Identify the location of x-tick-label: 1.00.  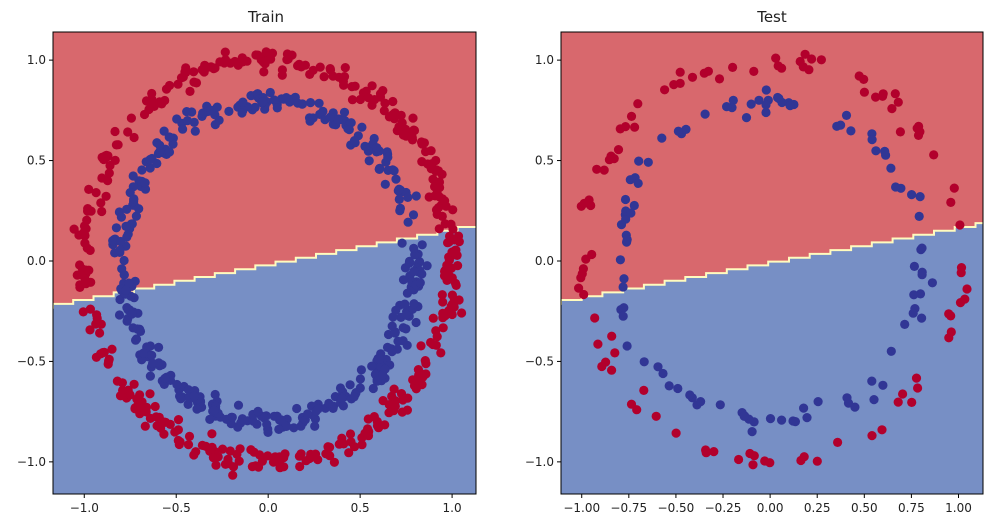
(958, 508).